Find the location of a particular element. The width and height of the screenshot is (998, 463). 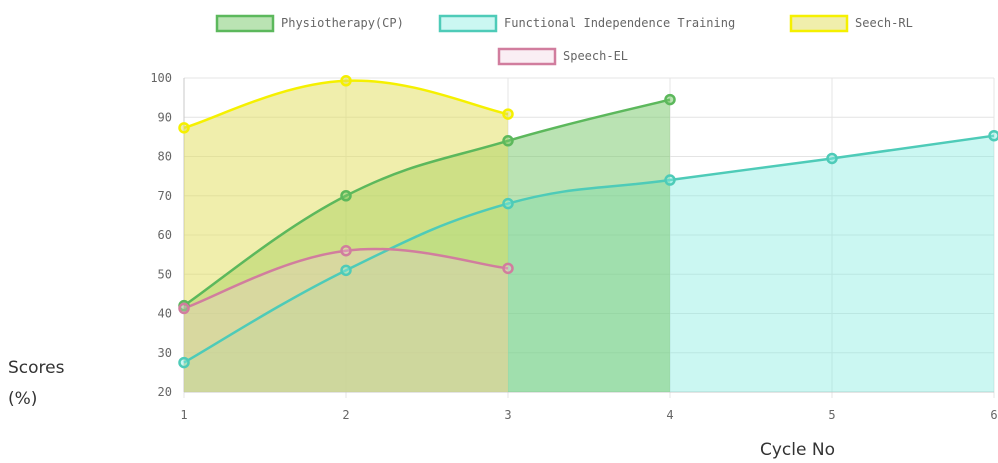

legend-label: Seech-RL is located at coordinates (884, 23).